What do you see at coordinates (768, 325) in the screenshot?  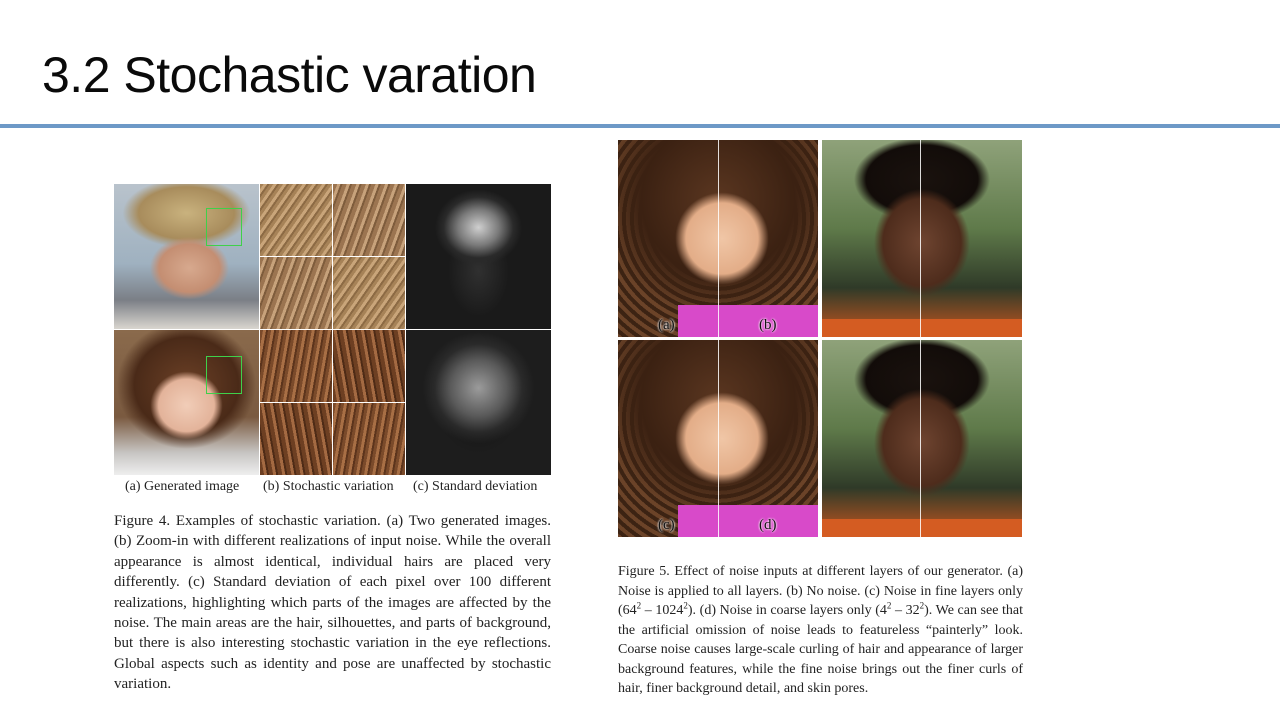 I see `panel-label-b: (b)` at bounding box center [768, 325].